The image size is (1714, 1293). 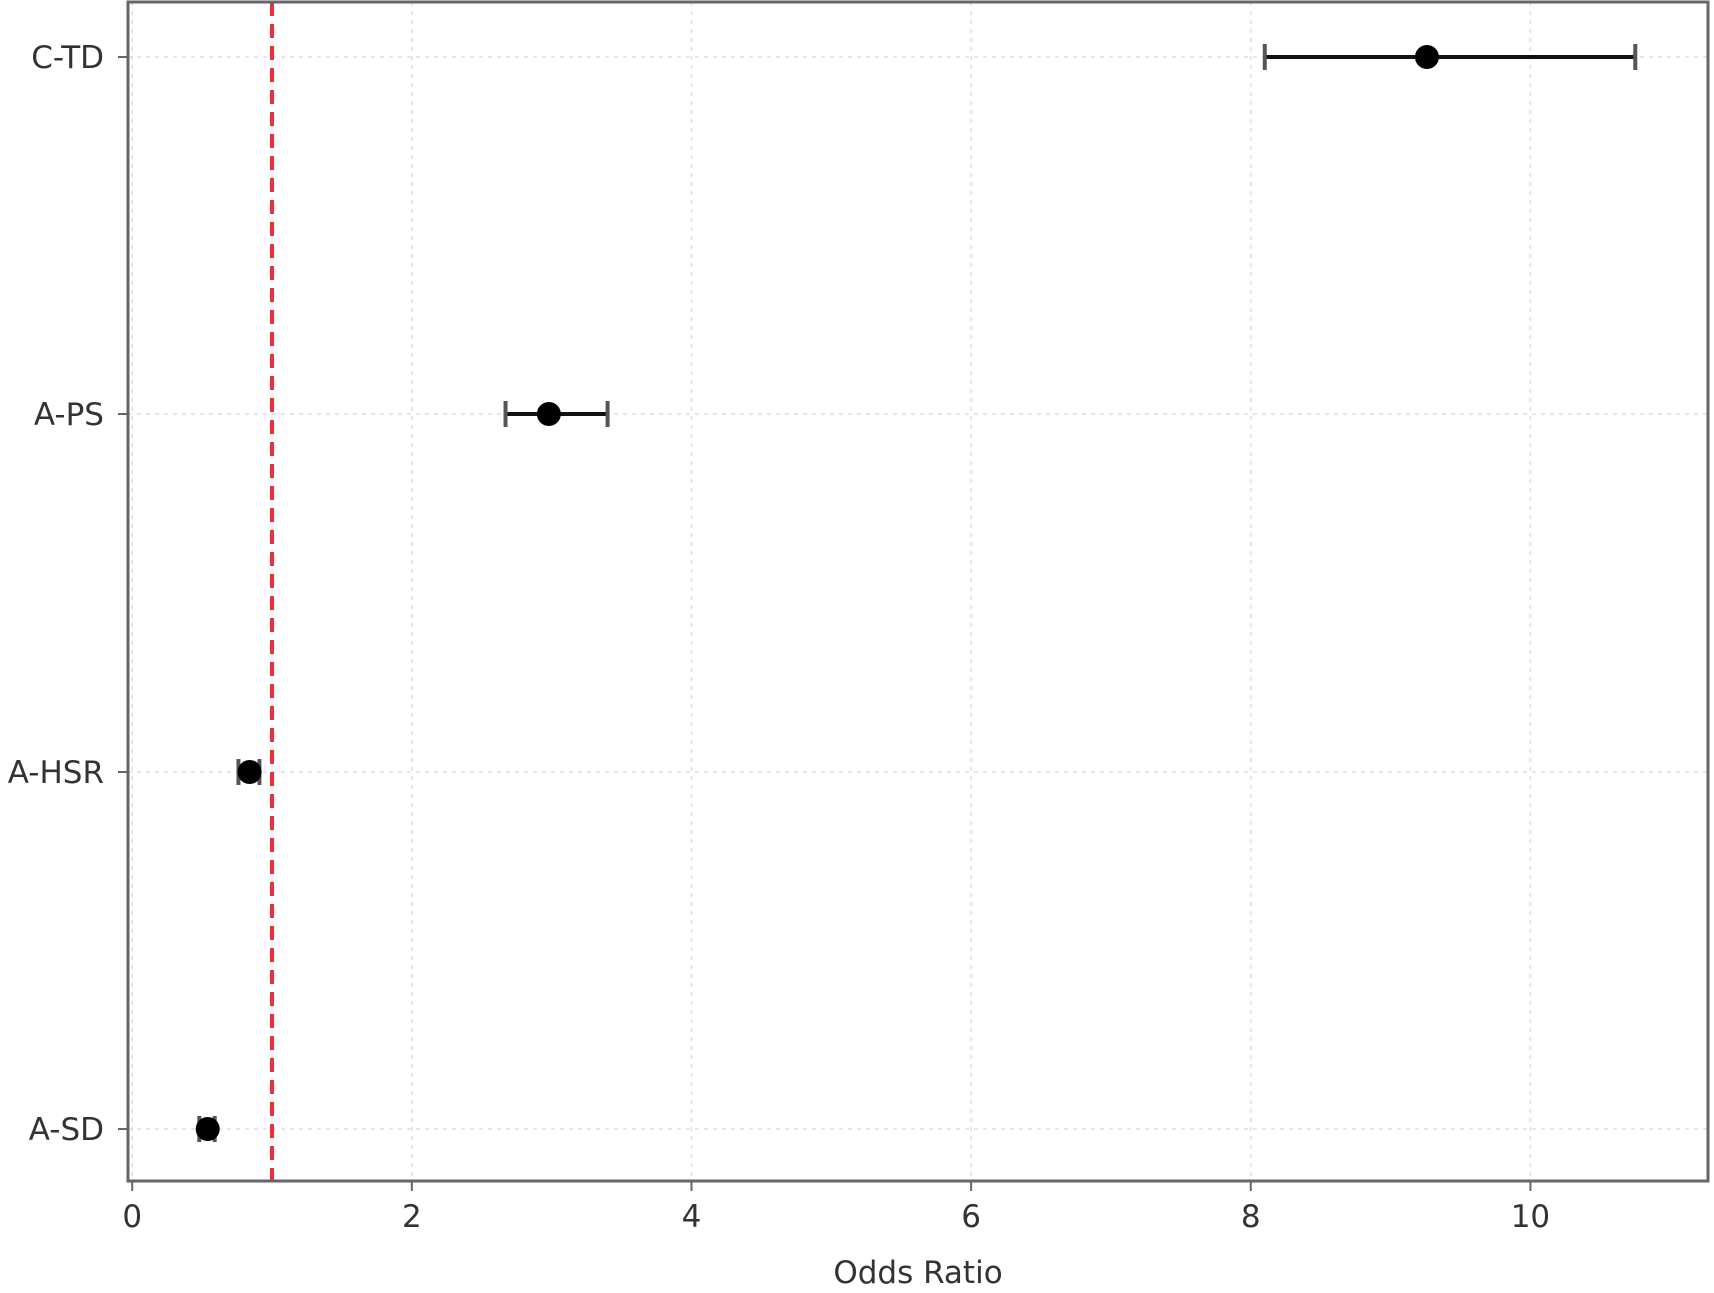 I want to click on x-axis: 0 2 4 6 8 10, so click(x=836, y=1208).